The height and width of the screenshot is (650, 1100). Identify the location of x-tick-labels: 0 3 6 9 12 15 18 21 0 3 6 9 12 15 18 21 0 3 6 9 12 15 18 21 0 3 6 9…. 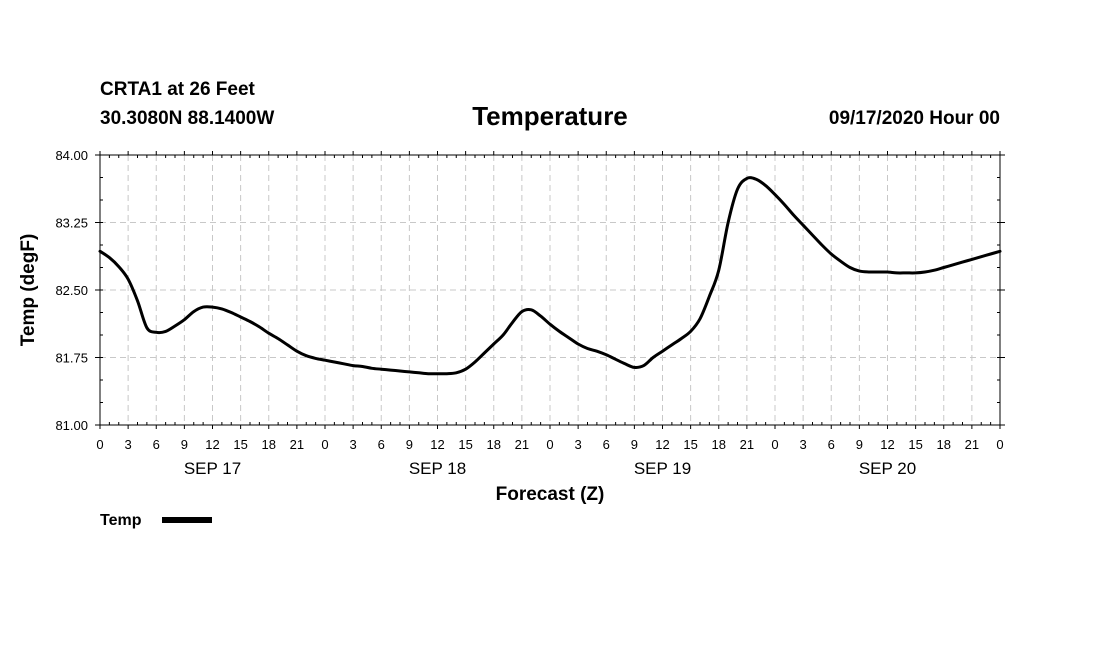
(549, 444).